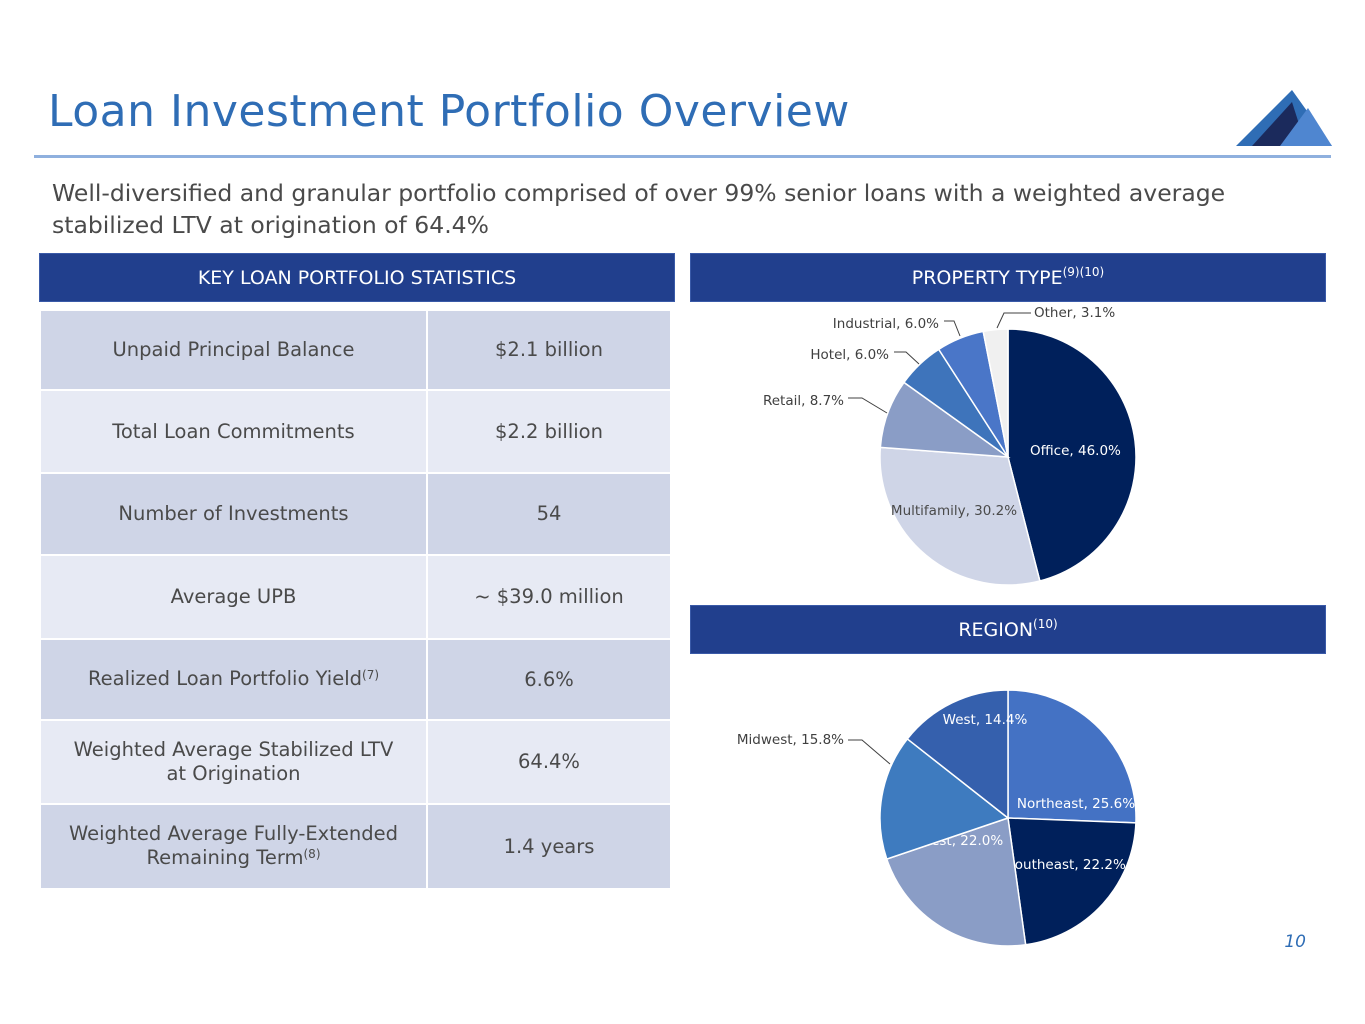 Image resolution: width=1365 pixels, height=1024 pixels. I want to click on stat-value: 64.4%, so click(549, 762).